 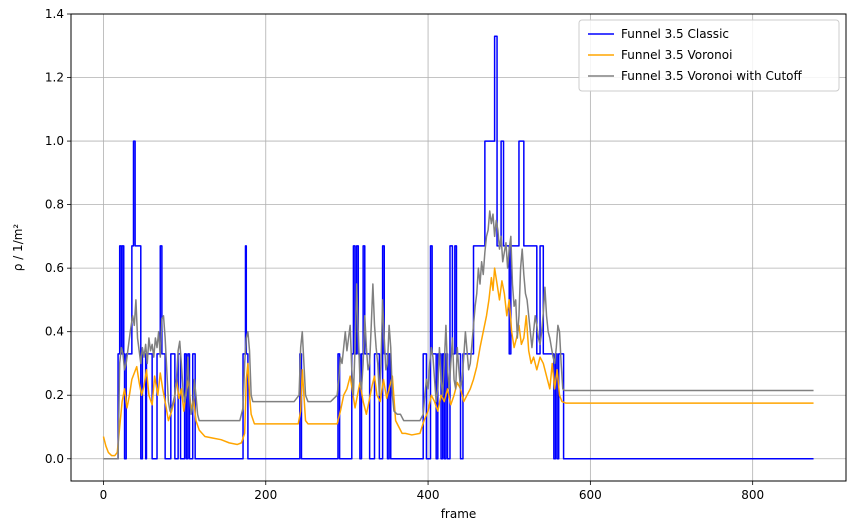 I want to click on legend-label-1: Funnel 3.5 Classic, so click(x=675, y=34).